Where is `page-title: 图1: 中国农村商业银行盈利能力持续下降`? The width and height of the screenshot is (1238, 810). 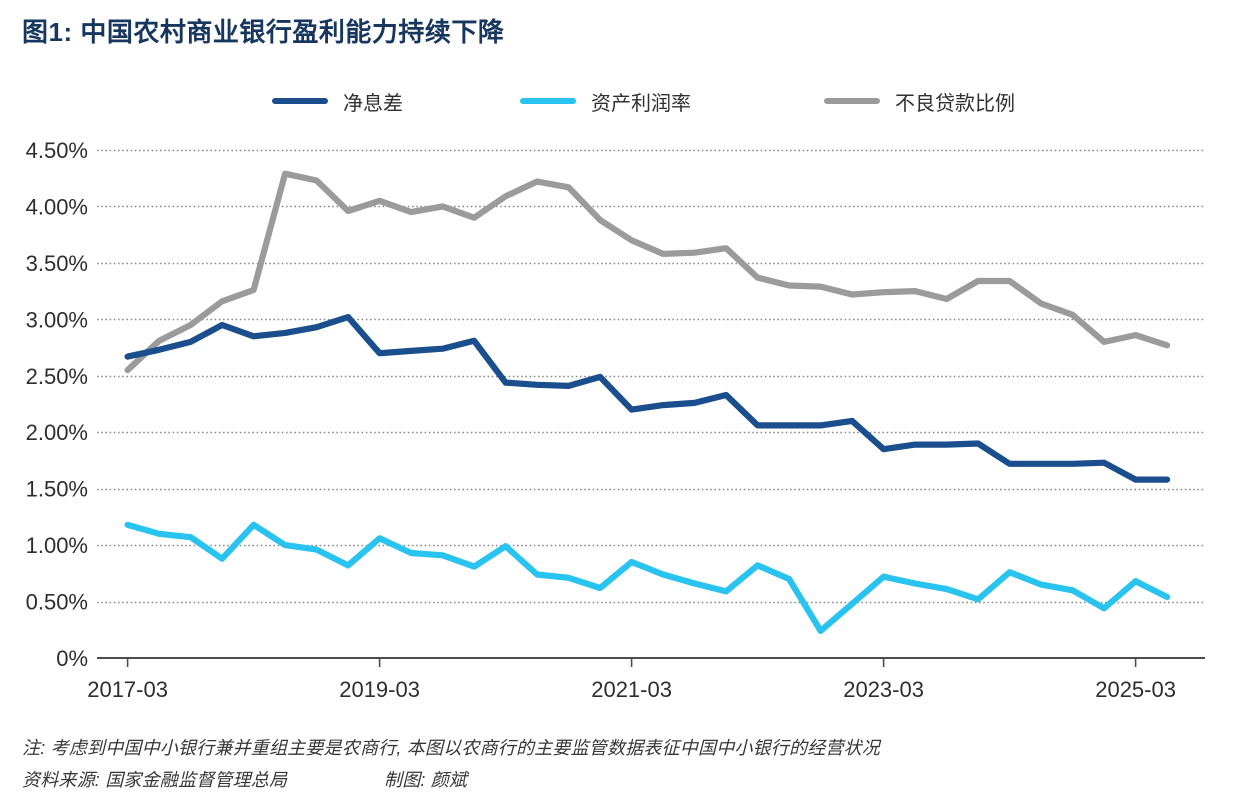 page-title: 图1: 中国农村商业银行盈利能力持续下降 is located at coordinates (263, 32).